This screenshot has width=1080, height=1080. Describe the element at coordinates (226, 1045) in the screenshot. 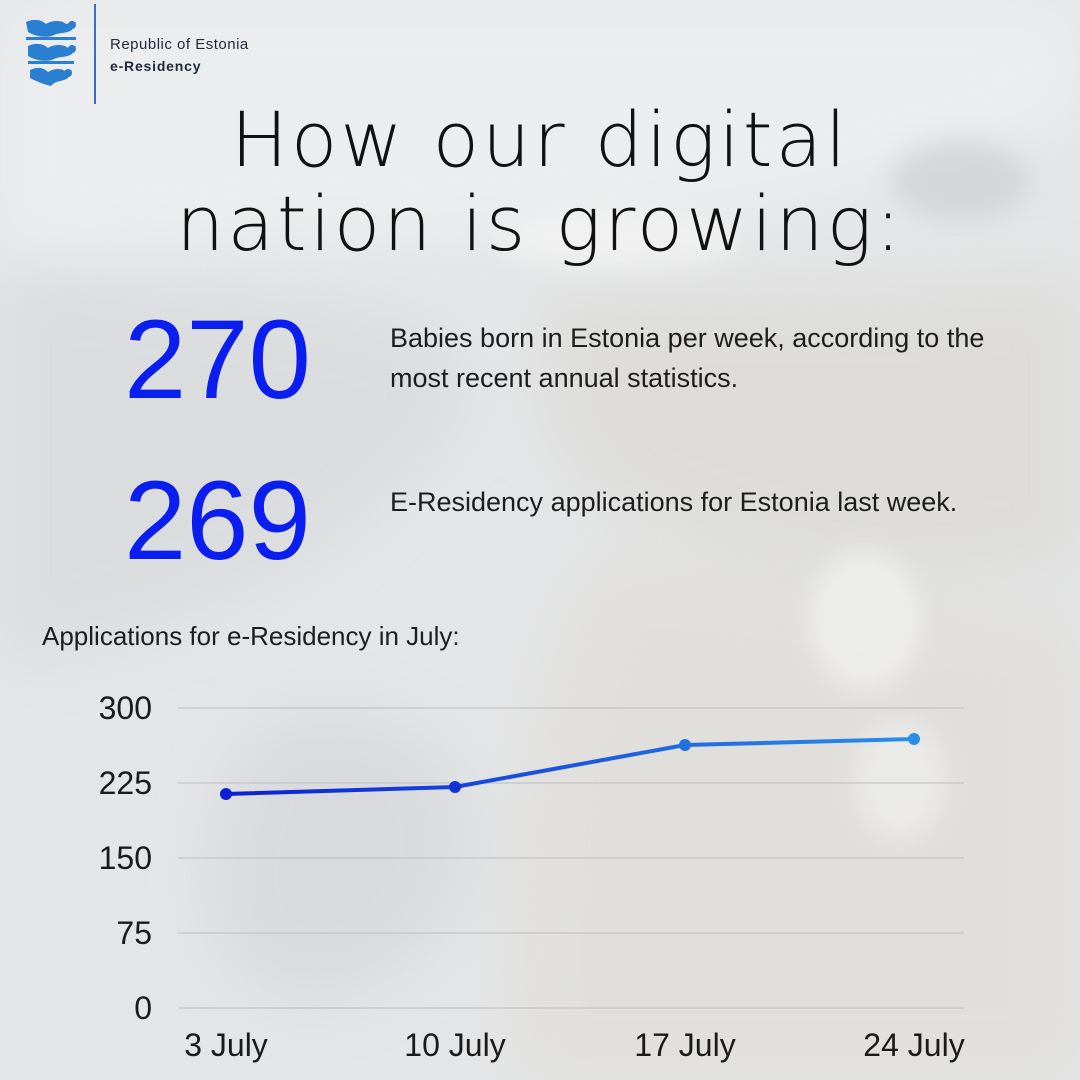

I see `x-tick-label: 3 July` at that location.